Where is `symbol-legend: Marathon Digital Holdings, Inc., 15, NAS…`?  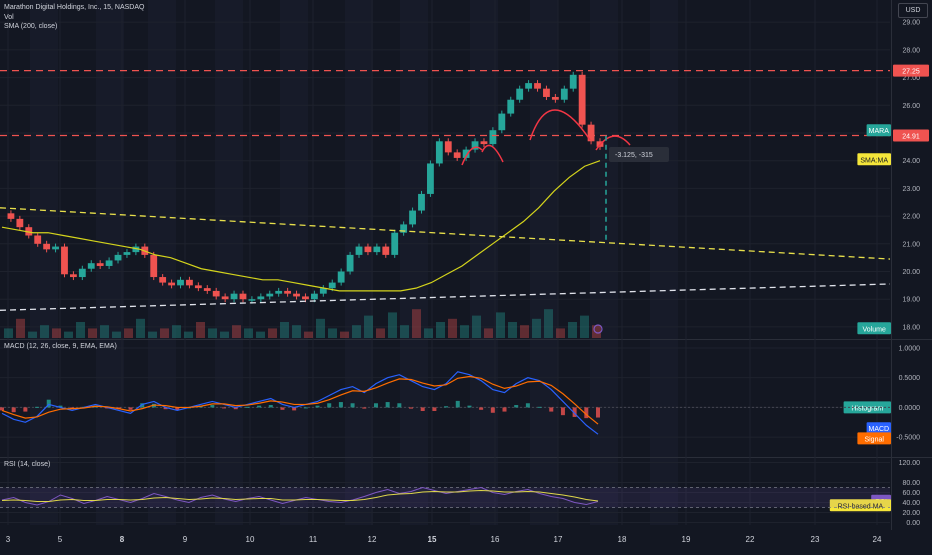 symbol-legend: Marathon Digital Holdings, Inc., 15, NAS… is located at coordinates (74, 7).